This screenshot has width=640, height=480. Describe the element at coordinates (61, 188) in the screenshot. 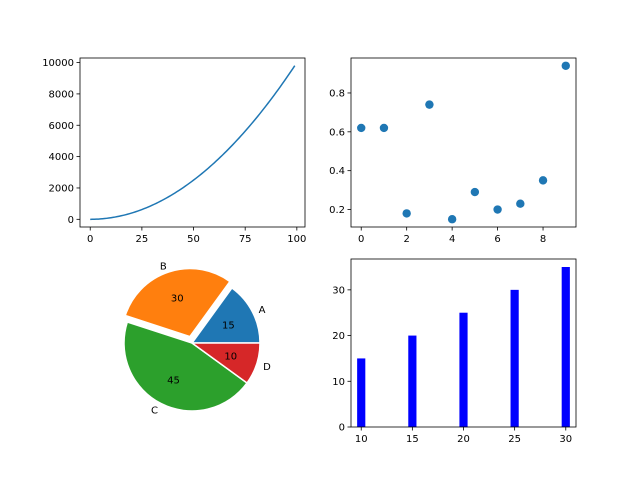

I see `line-chart-y-tick-label: 2000` at that location.